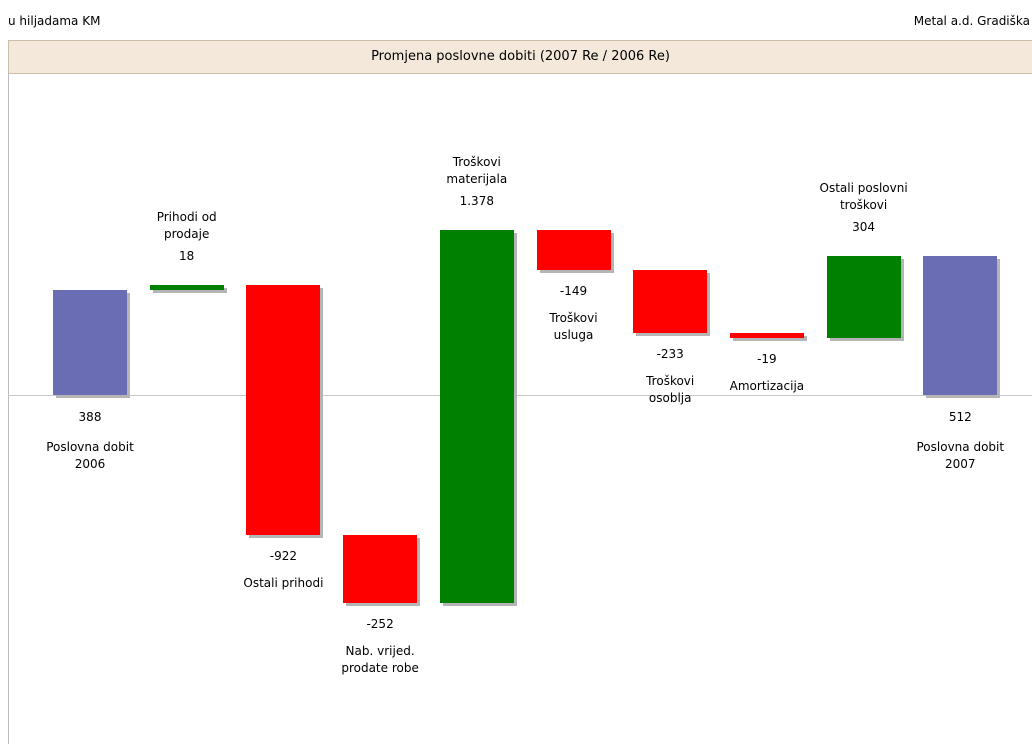  I want to click on value-label: -149, so click(573, 291).